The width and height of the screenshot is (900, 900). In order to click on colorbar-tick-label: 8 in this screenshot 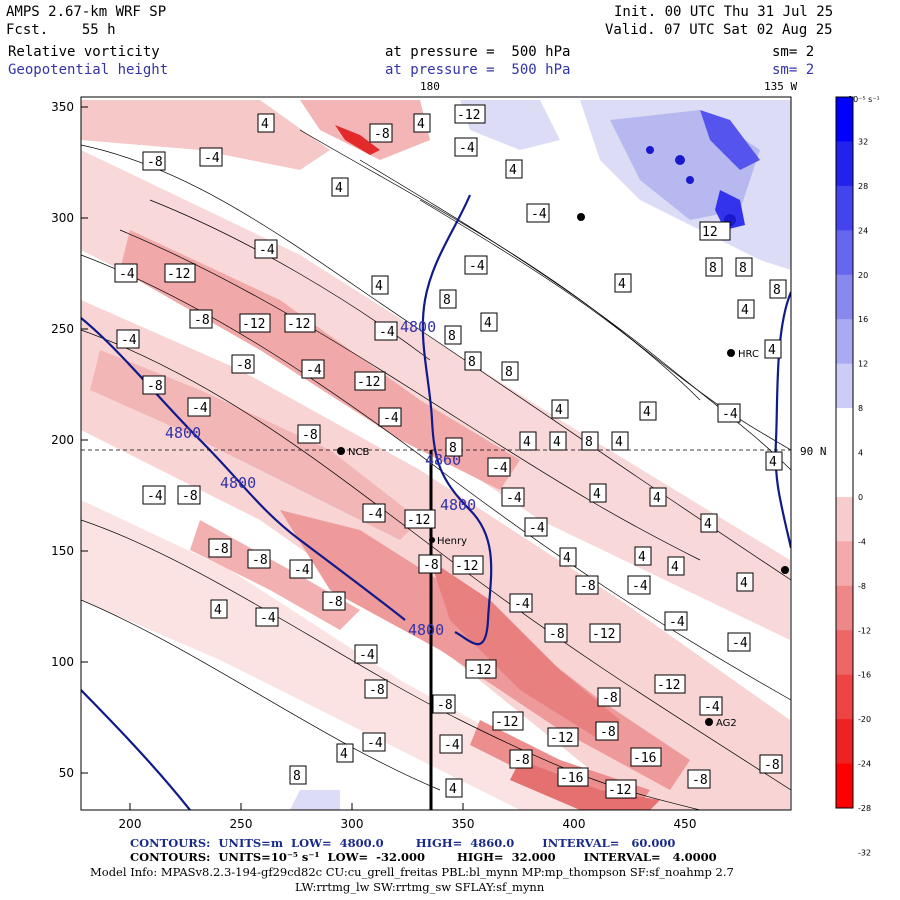, I will do `click(860, 408)`.